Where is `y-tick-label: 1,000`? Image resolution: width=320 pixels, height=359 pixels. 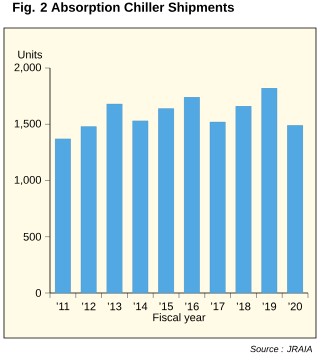
y-tick-label: 1,000 is located at coordinates (28, 181).